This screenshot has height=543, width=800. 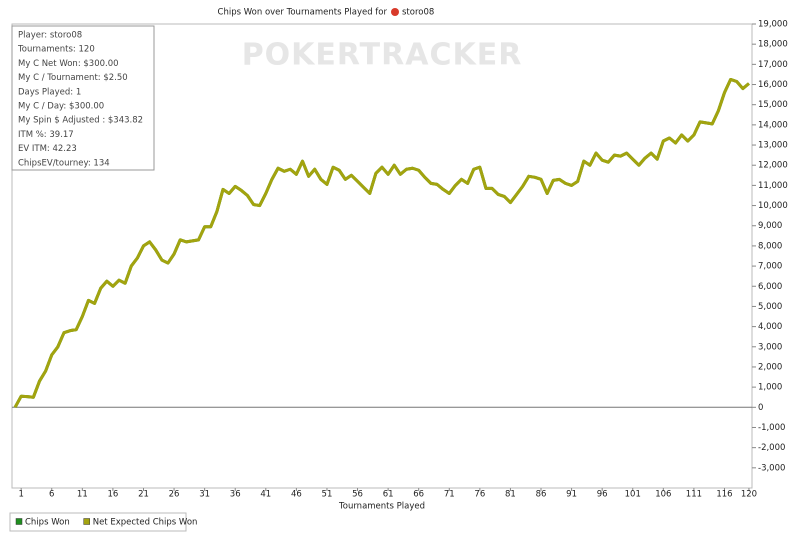 I want to click on x-tick-label: 71, so click(x=449, y=495).